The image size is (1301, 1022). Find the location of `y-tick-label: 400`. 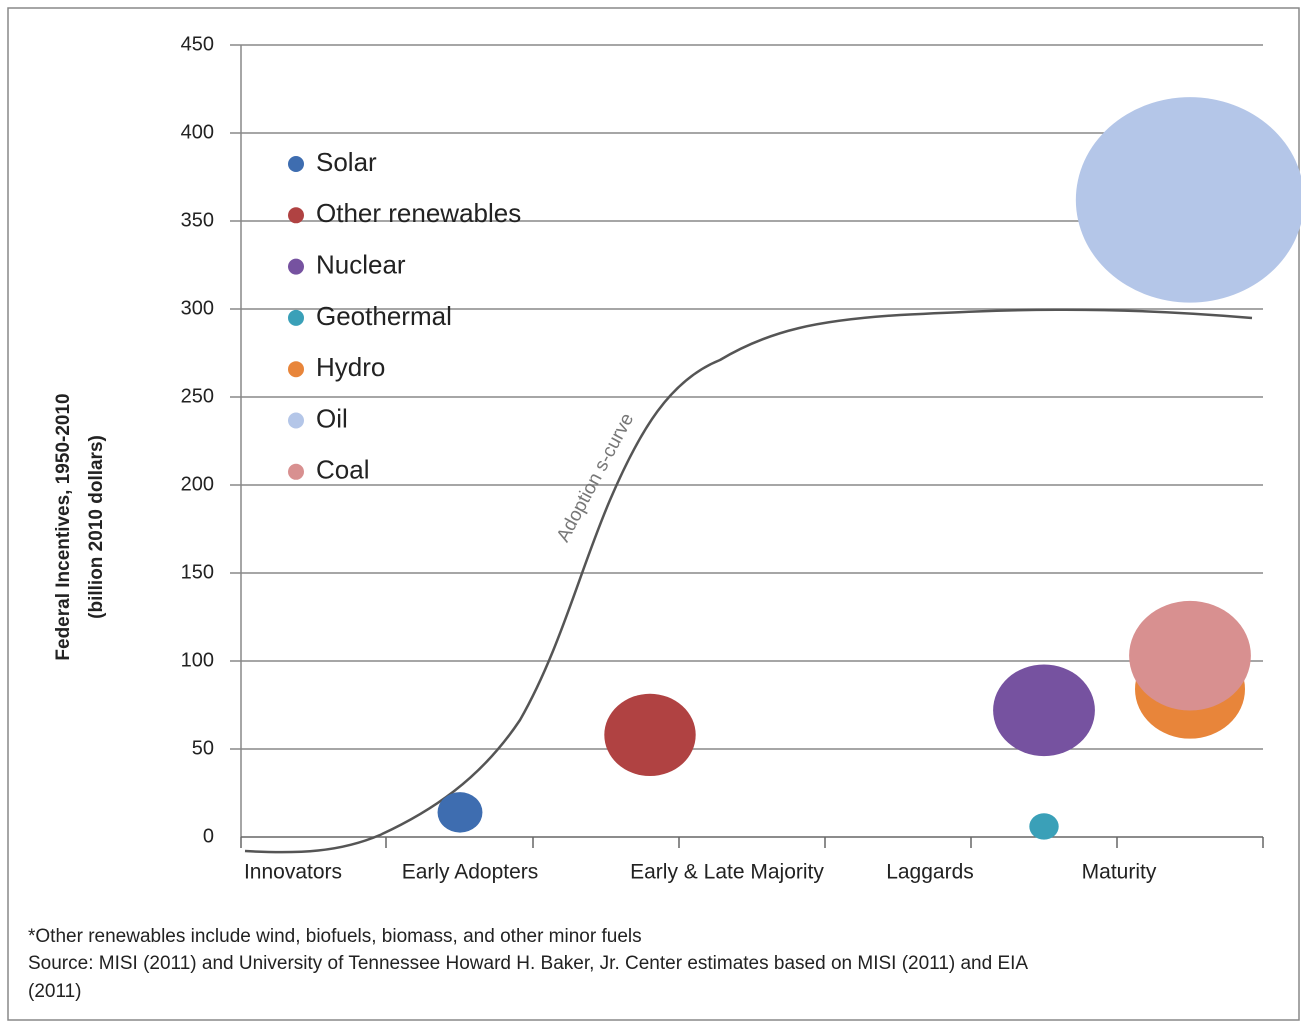

y-tick-label: 400 is located at coordinates (197, 132).